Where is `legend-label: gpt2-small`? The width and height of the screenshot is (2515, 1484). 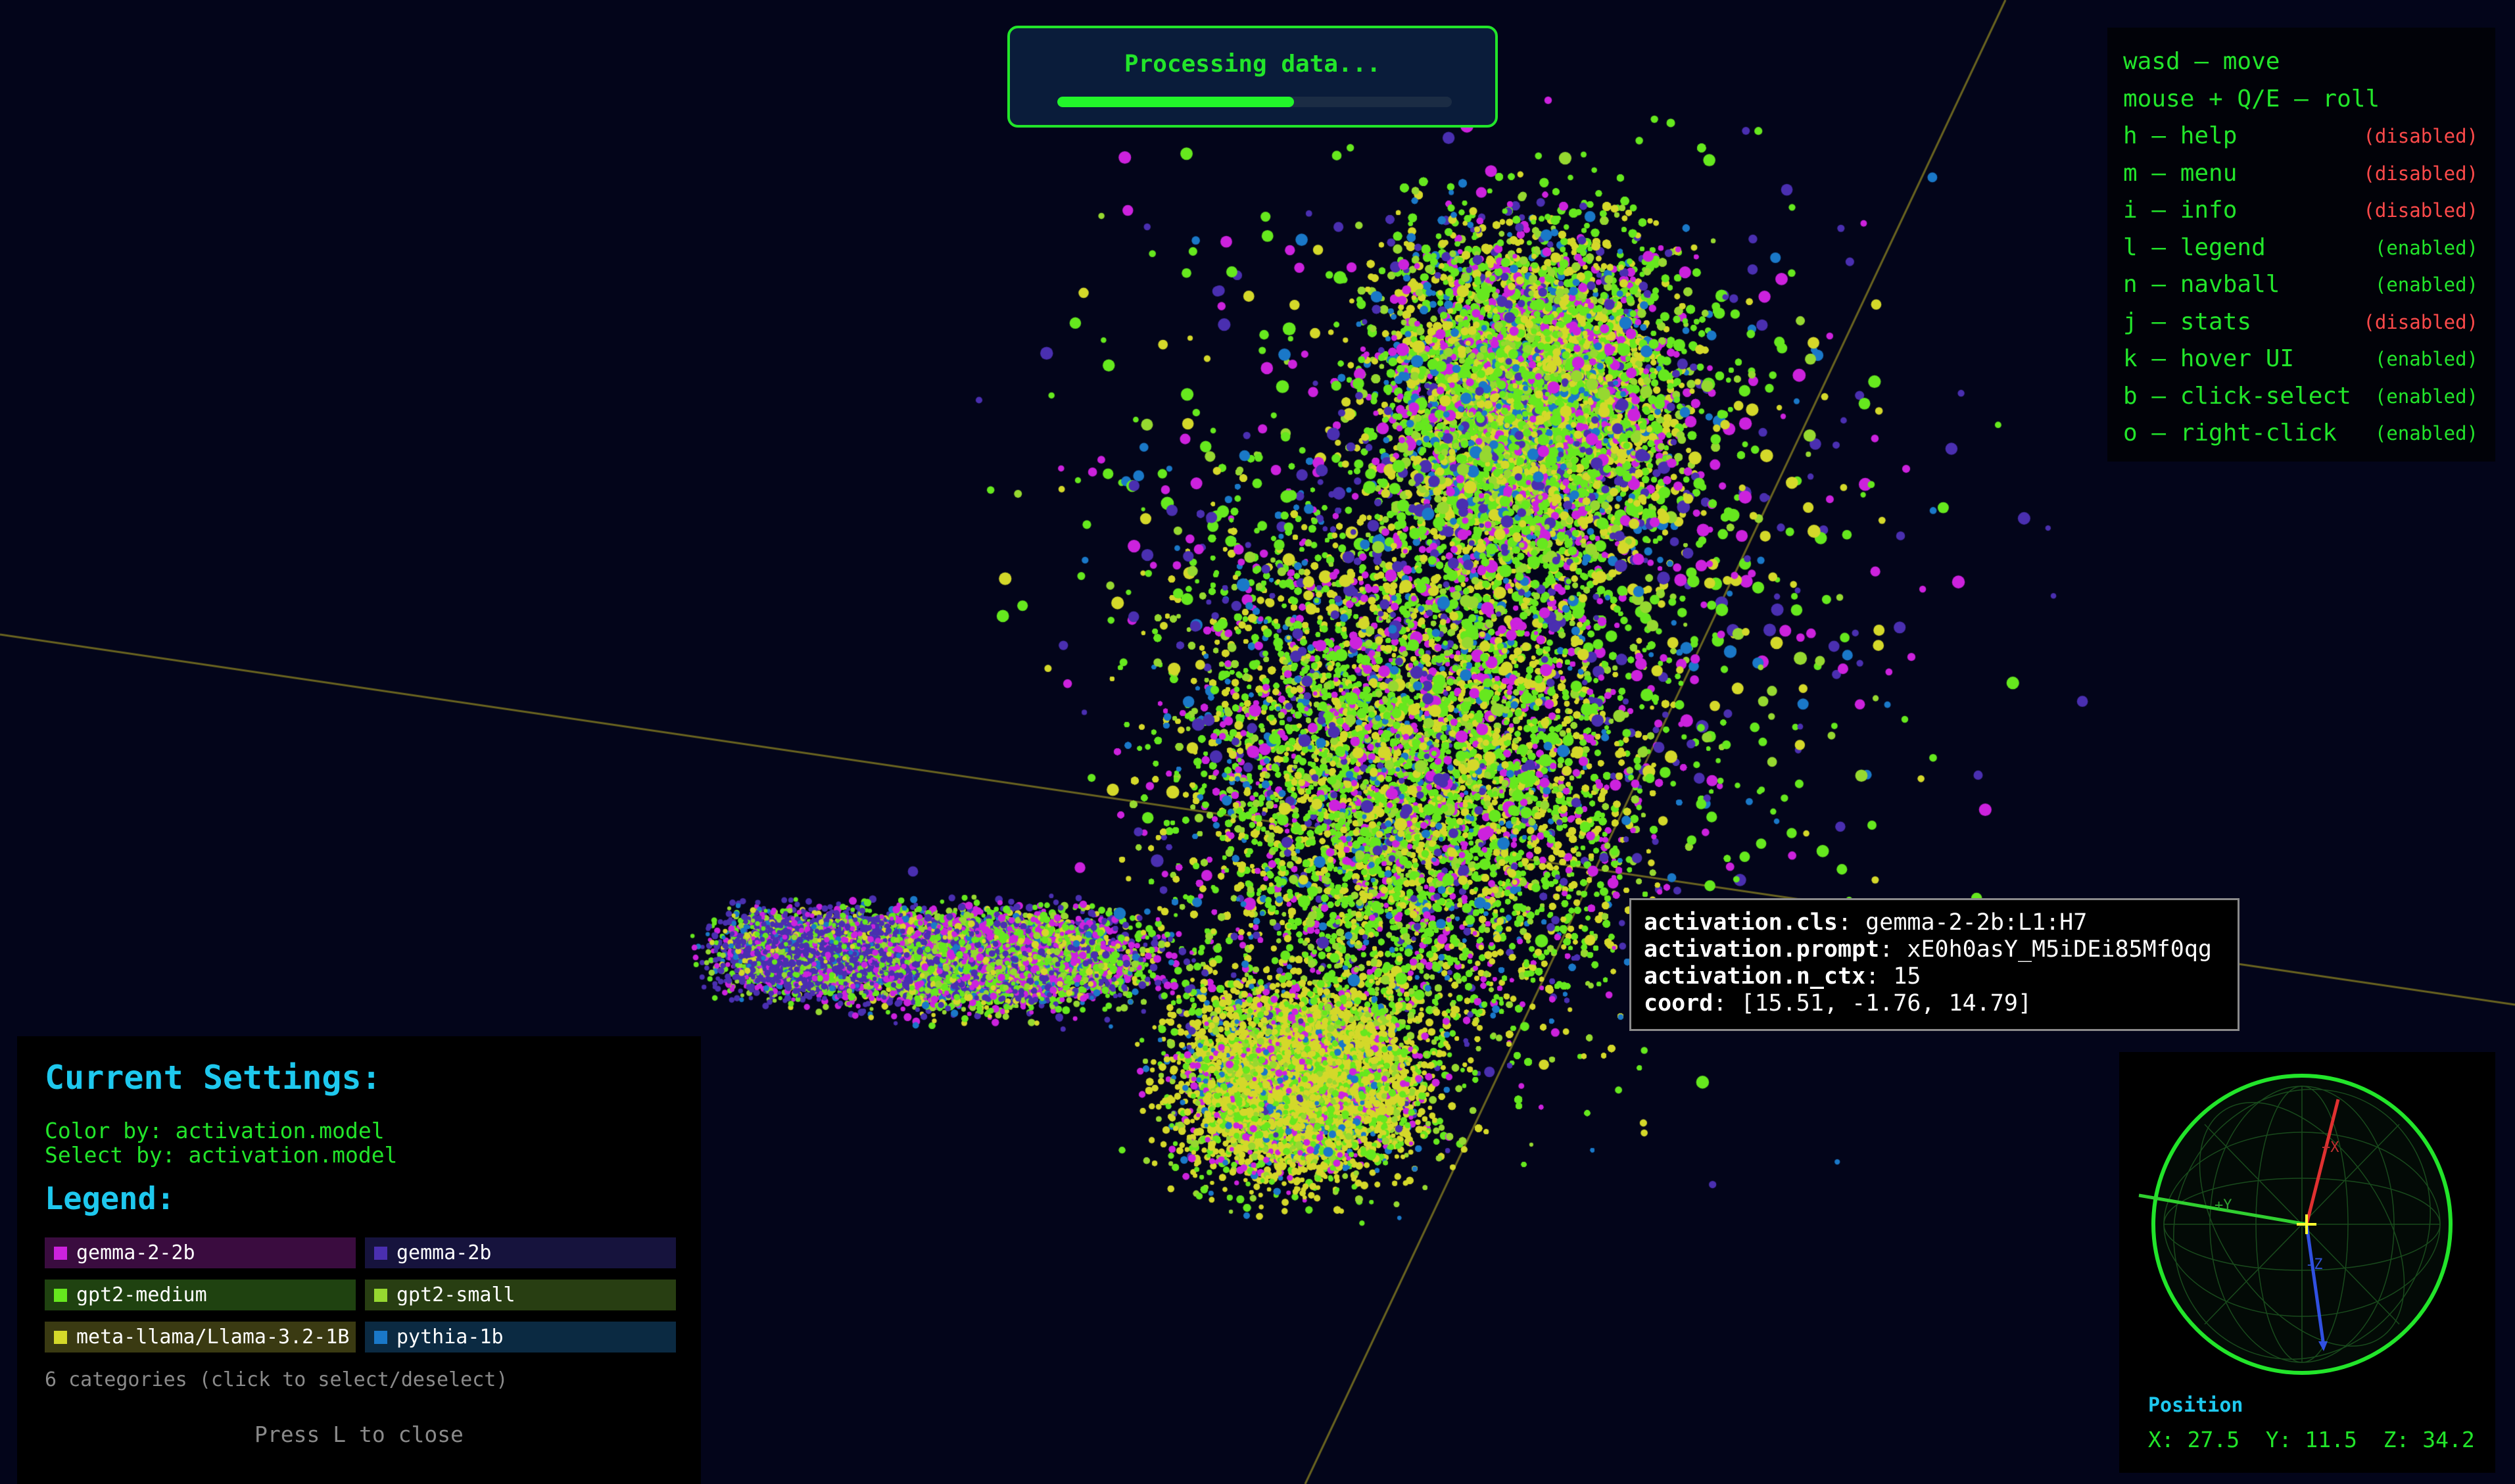 legend-label: gpt2-small is located at coordinates (455, 1294).